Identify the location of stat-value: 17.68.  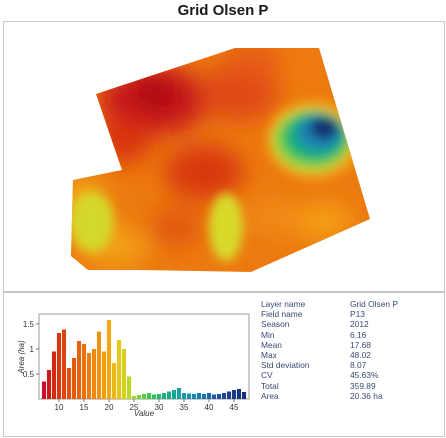
(360, 344).